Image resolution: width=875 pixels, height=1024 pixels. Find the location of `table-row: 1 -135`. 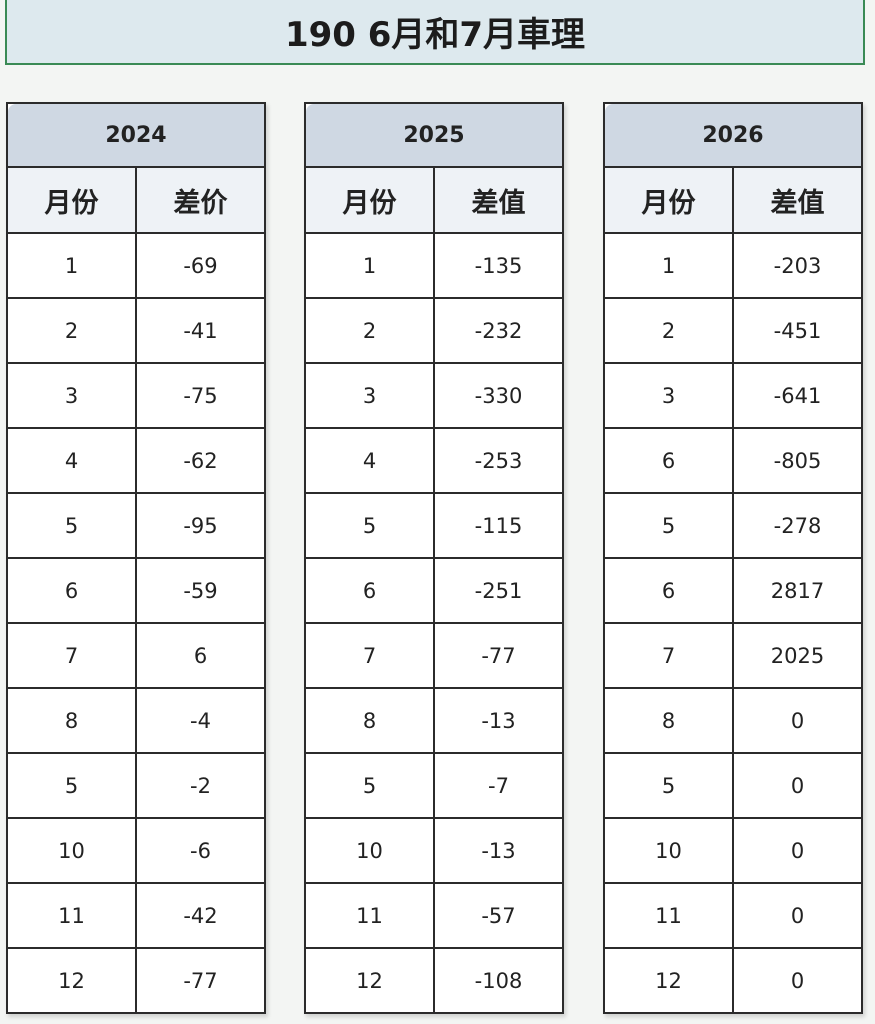

table-row: 1 -135 is located at coordinates (434, 266).